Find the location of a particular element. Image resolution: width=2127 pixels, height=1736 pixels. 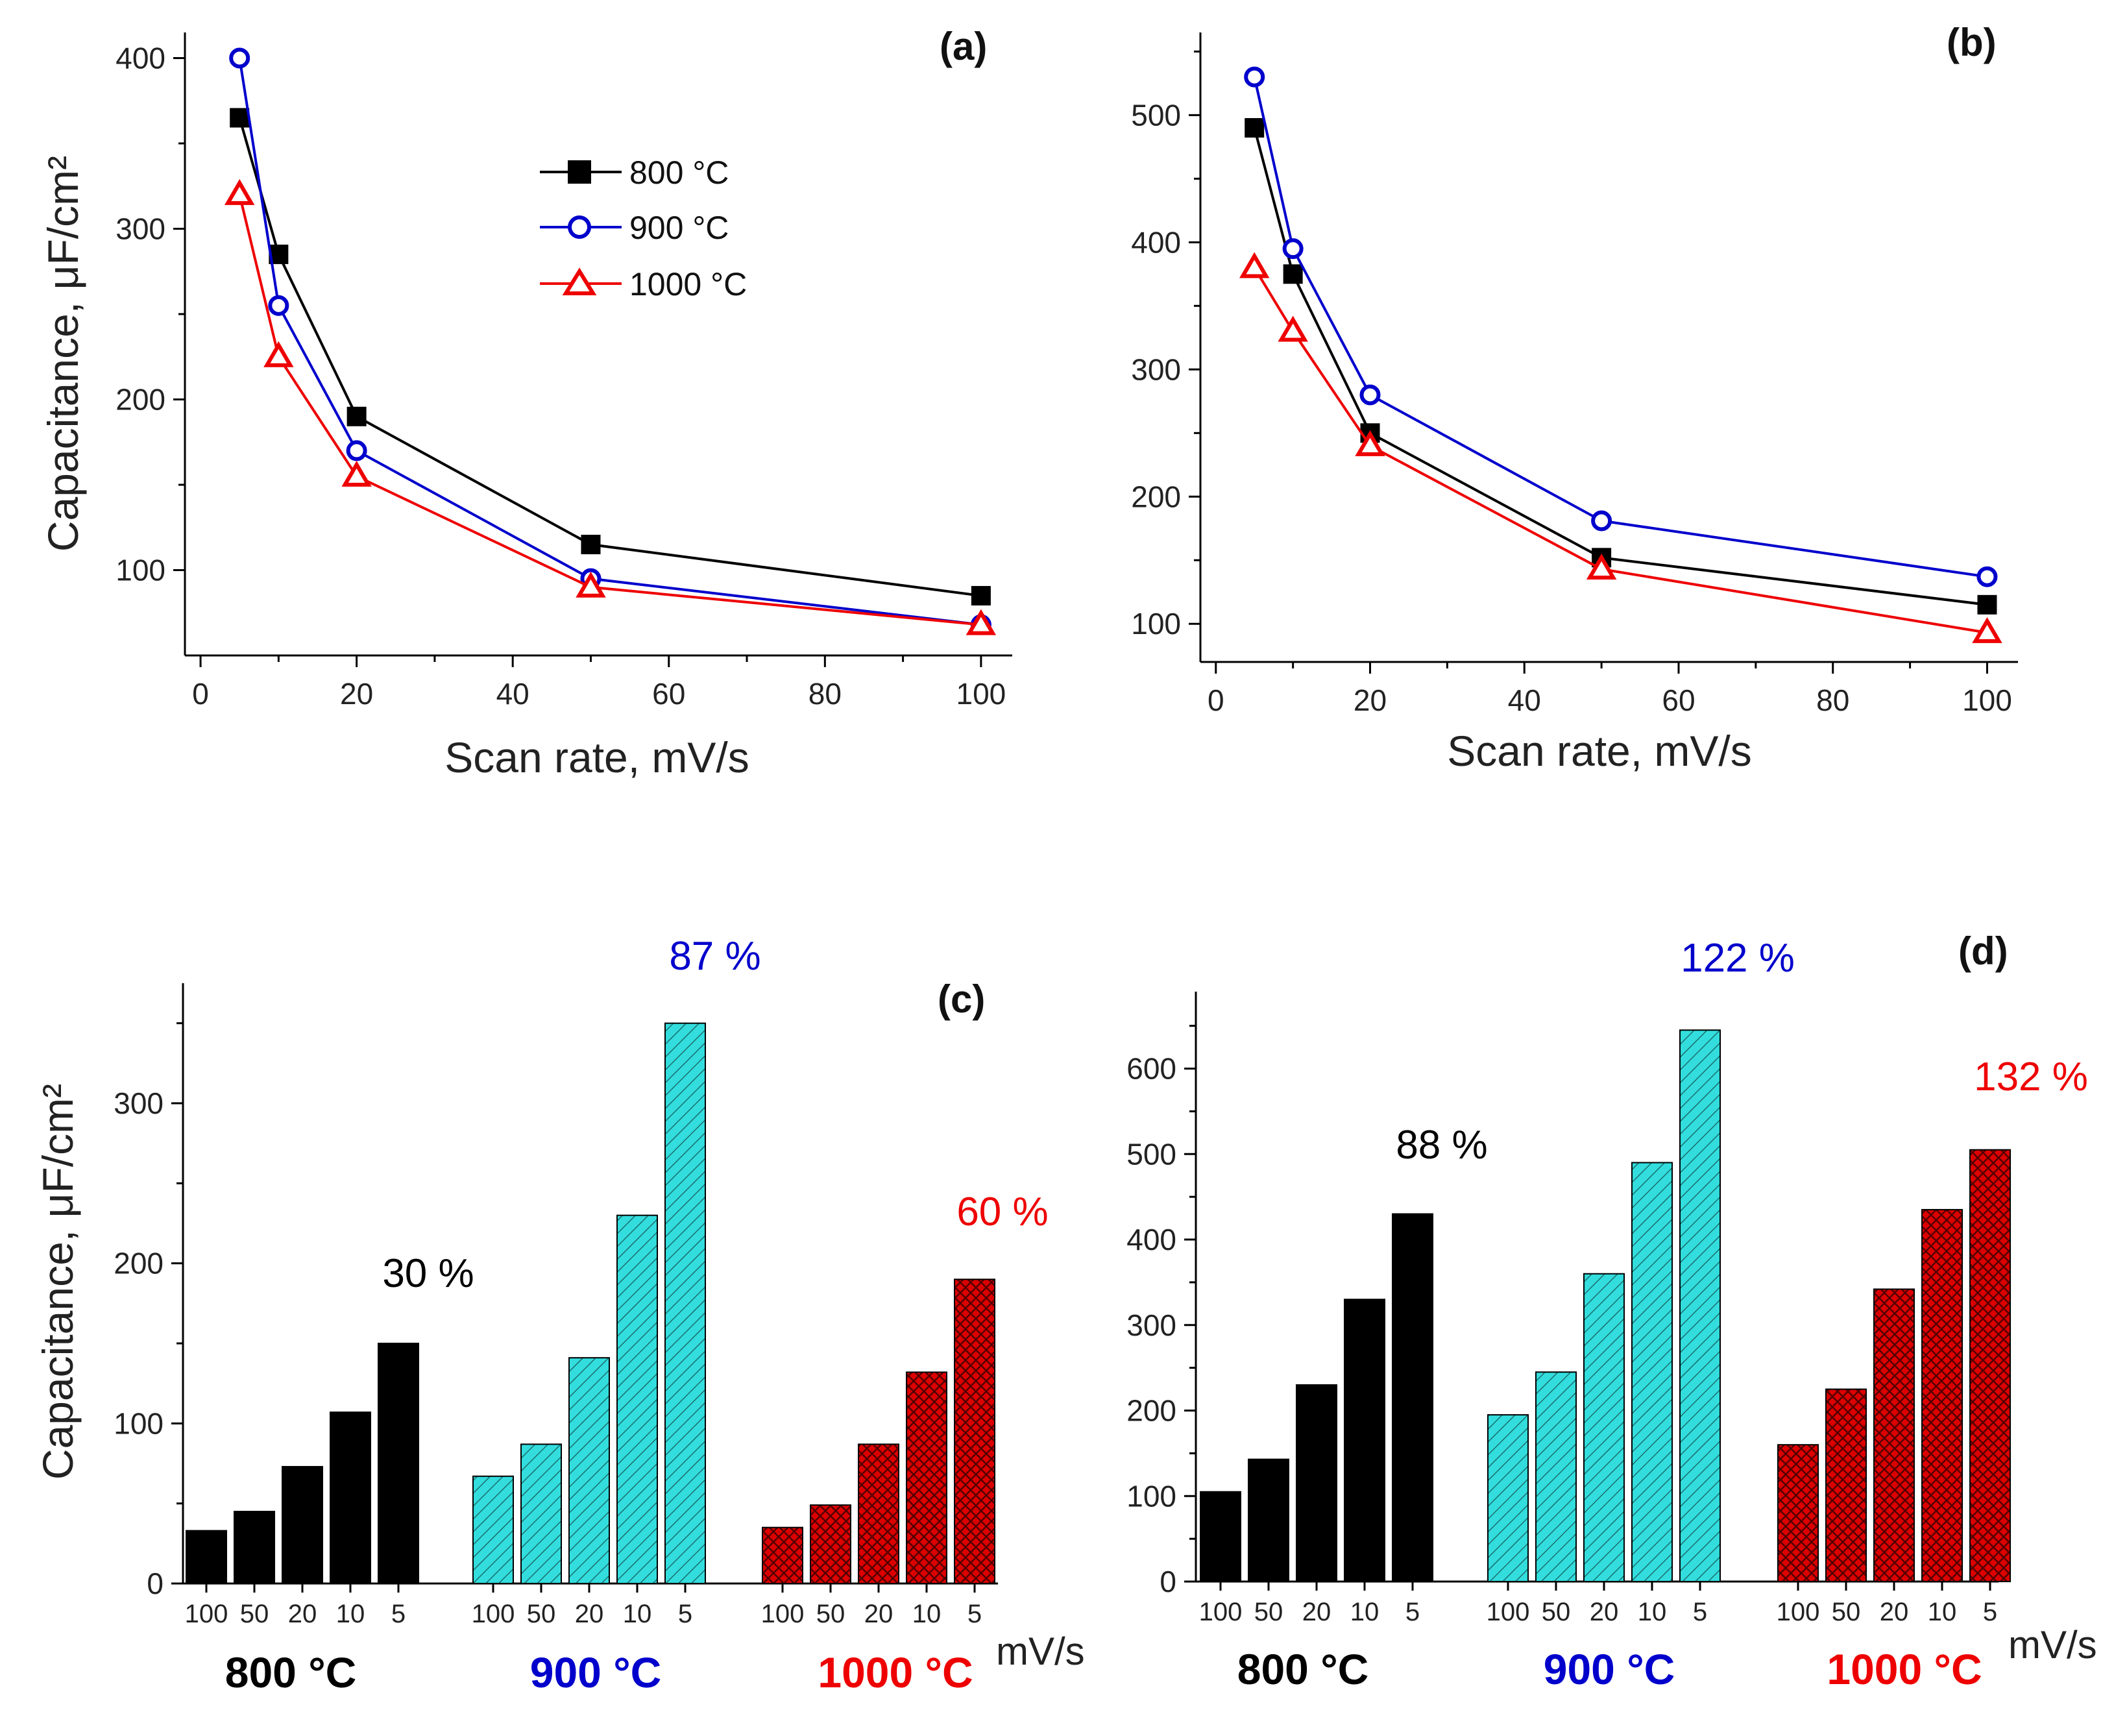

panel-c-y-axis-title: Capacitance, μF/cm² is located at coordinates (58, 1282).